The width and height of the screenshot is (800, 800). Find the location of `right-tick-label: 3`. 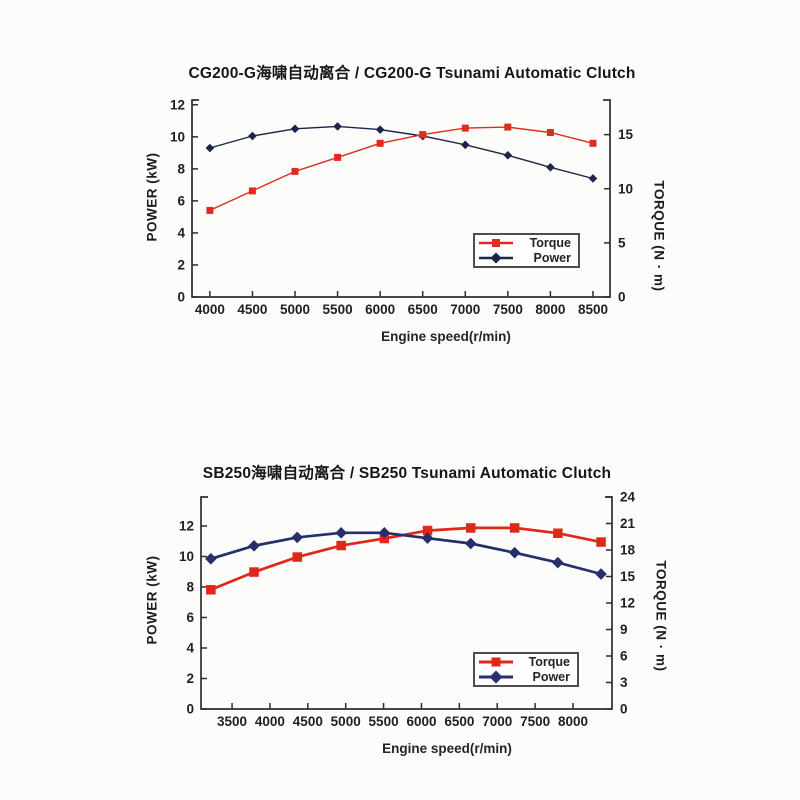

right-tick-label: 3 is located at coordinates (624, 682).